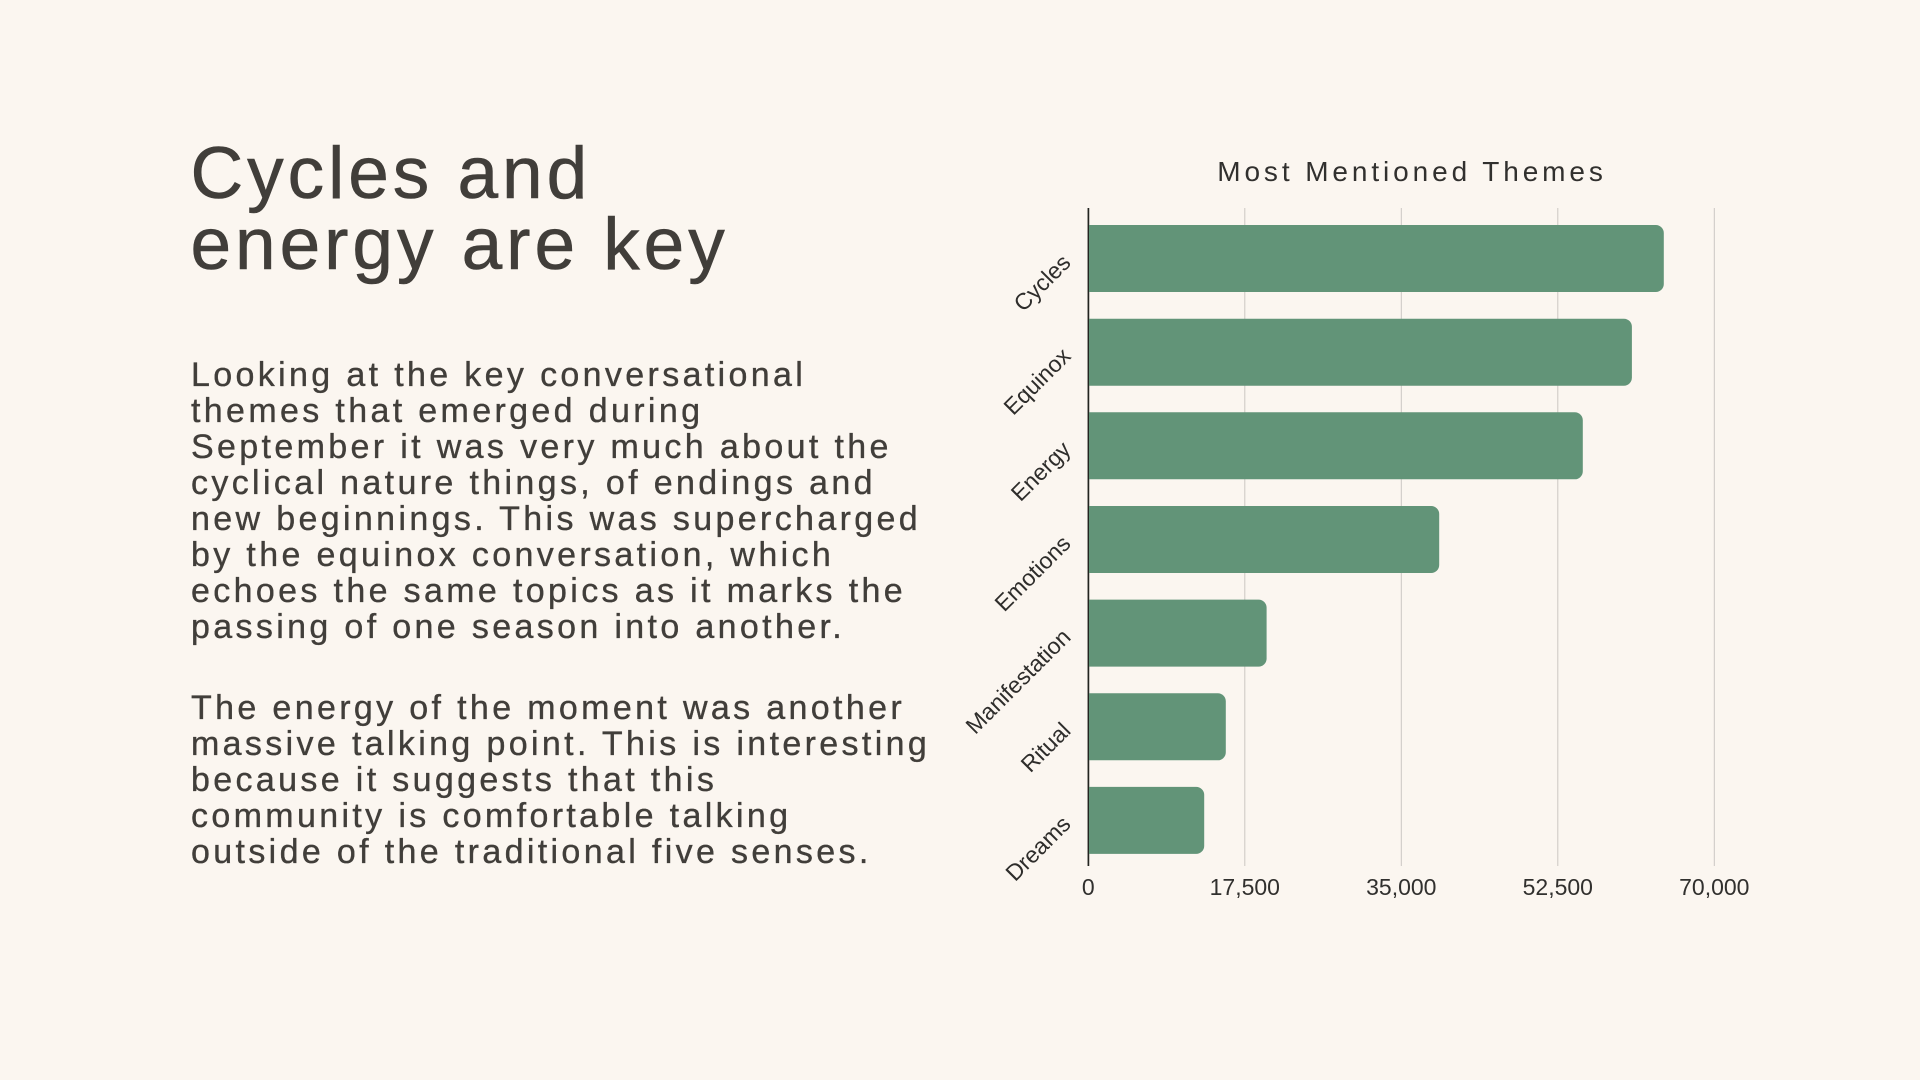  Describe the element at coordinates (1401, 887) in the screenshot. I see `svg-text: 35,000` at that location.